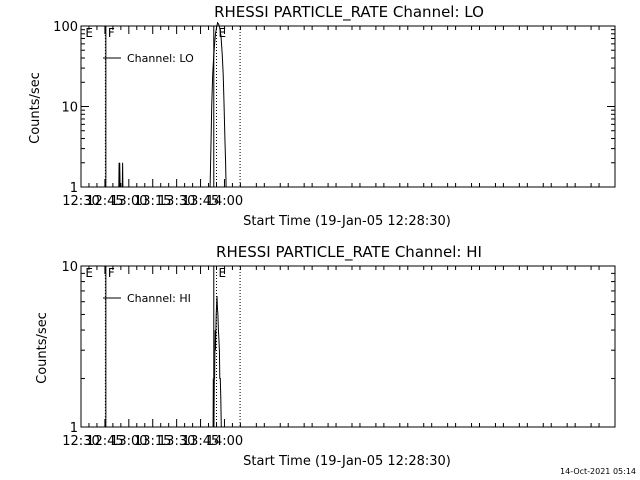  I want to click on y-axis-label-hi: Counts/sec, so click(42, 348).